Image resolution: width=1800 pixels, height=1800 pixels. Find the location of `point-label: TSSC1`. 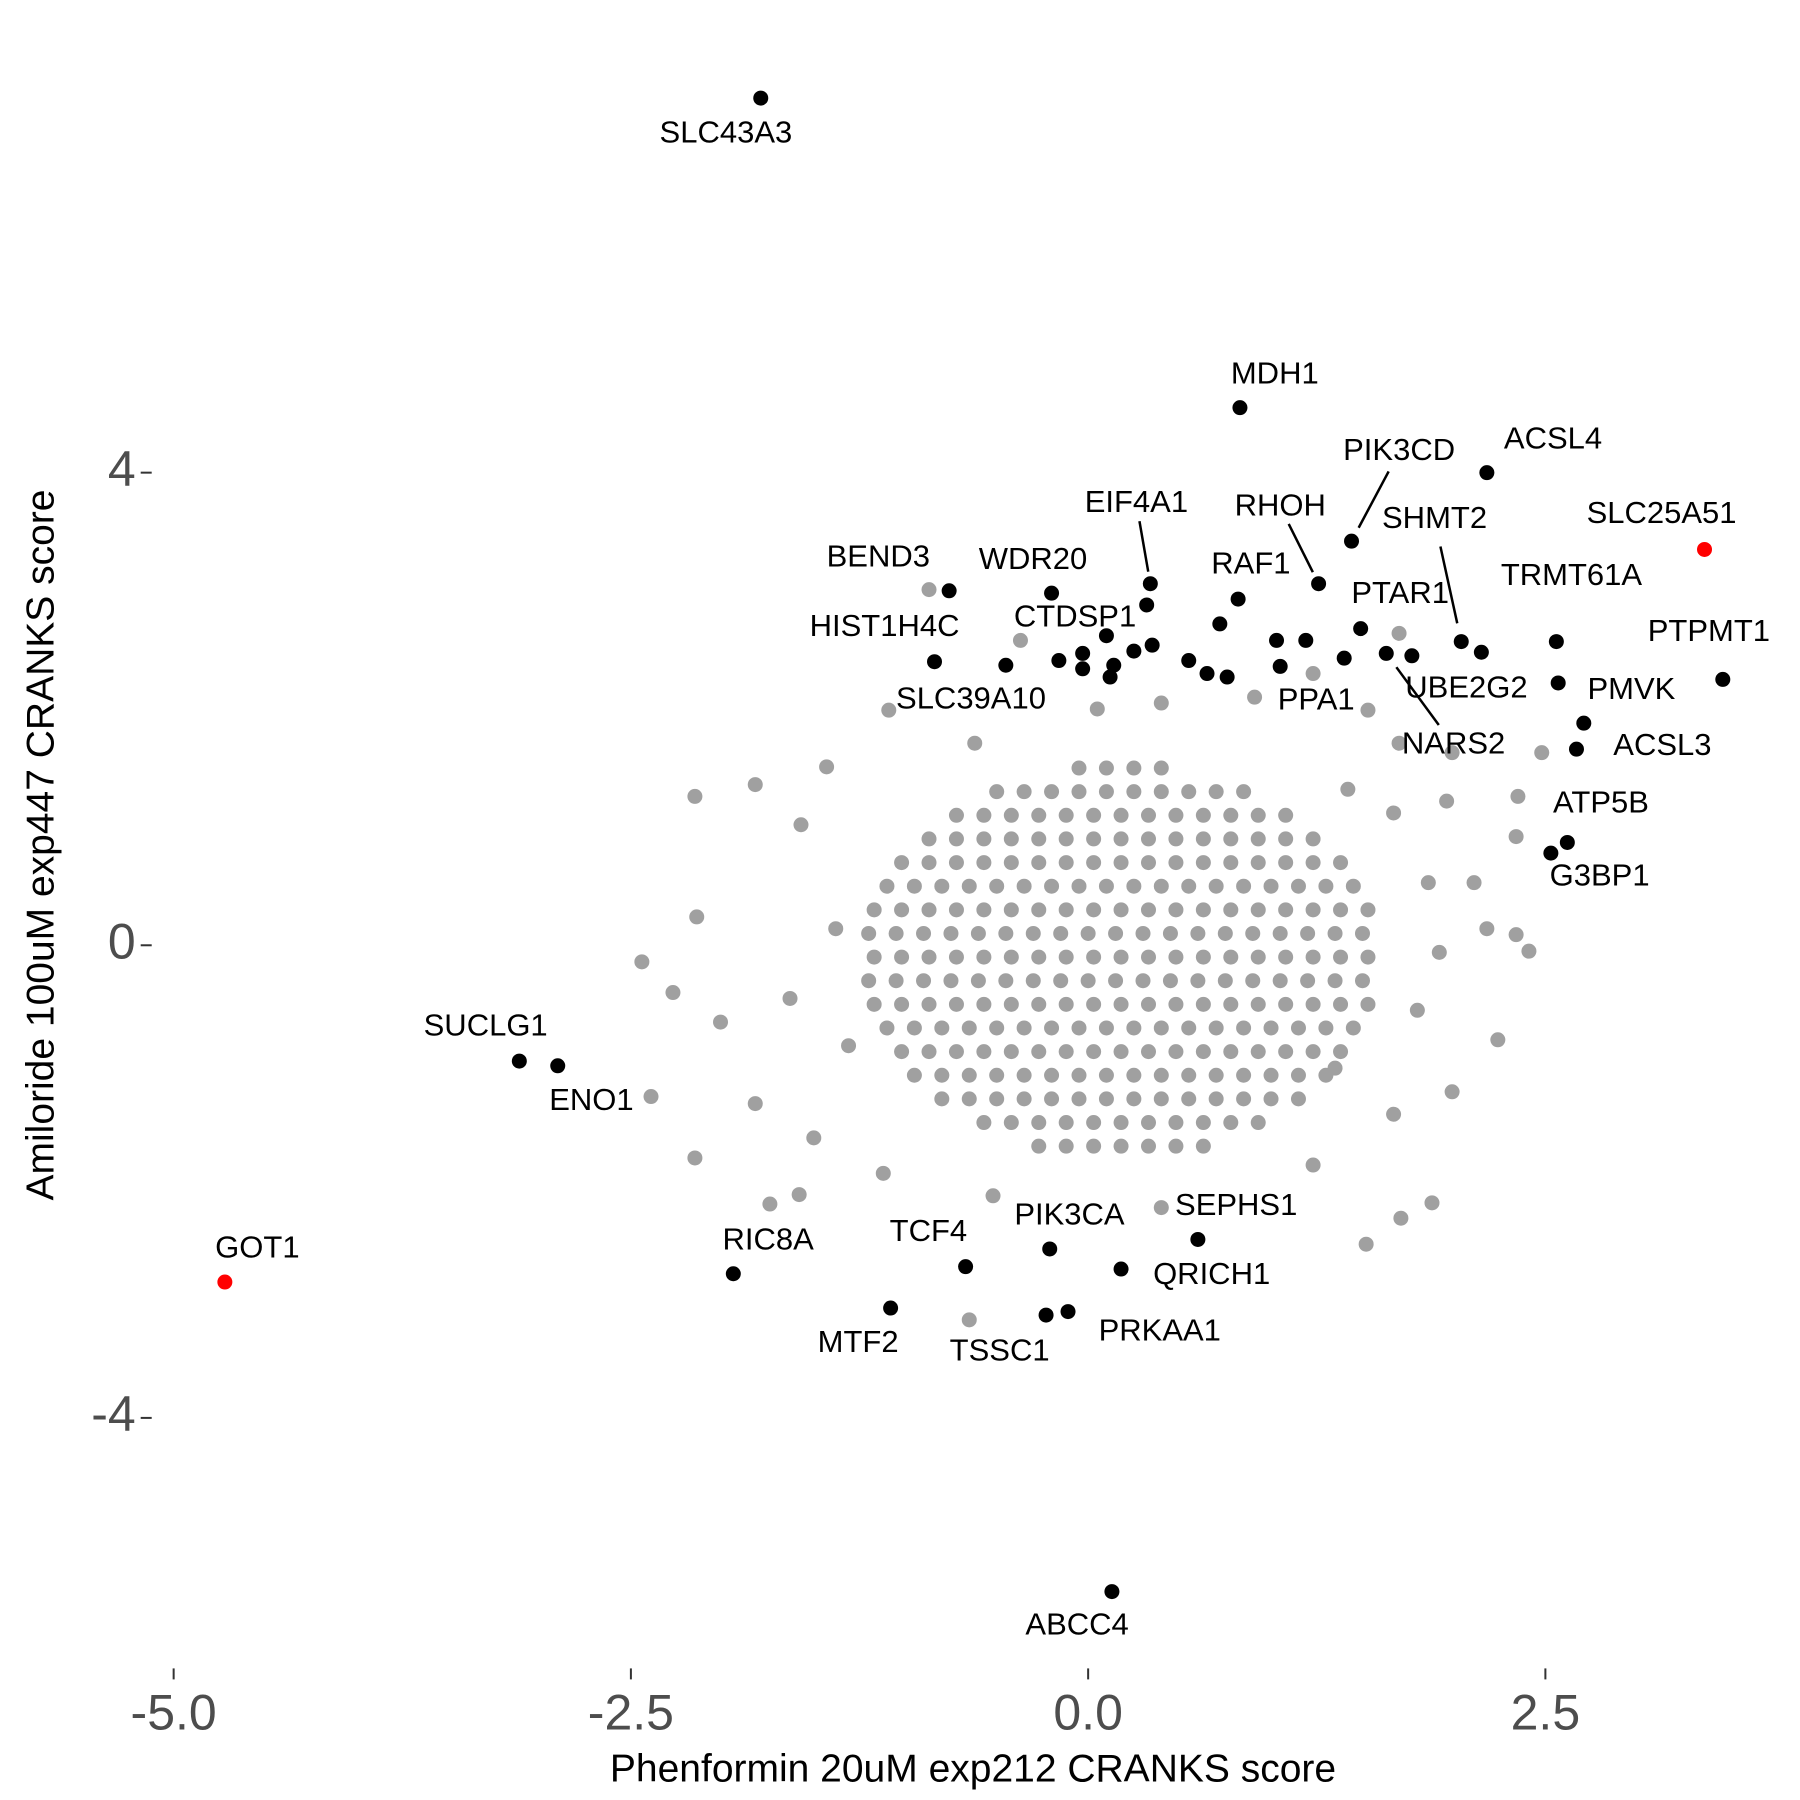

point-label: TSSC1 is located at coordinates (1000, 1349).